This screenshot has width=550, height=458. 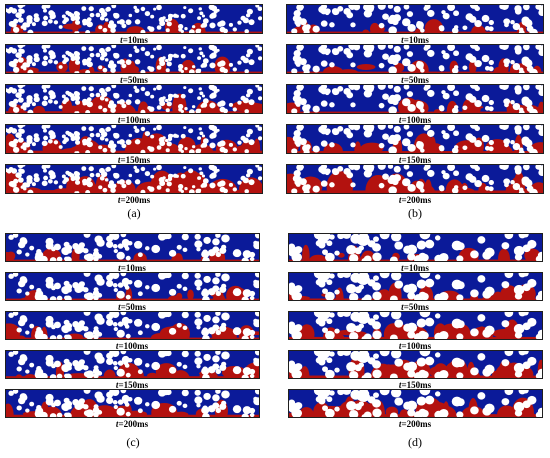 I want to click on red-phase-blob, so click(x=13, y=331).